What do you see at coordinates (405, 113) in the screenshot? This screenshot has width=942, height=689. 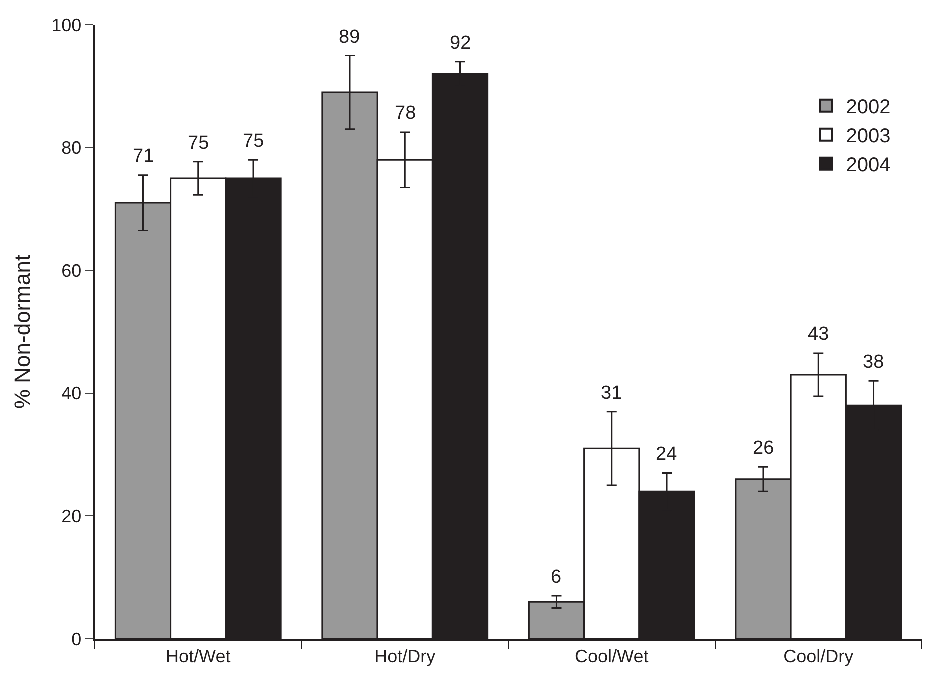 I see `data-label: 78` at bounding box center [405, 113].